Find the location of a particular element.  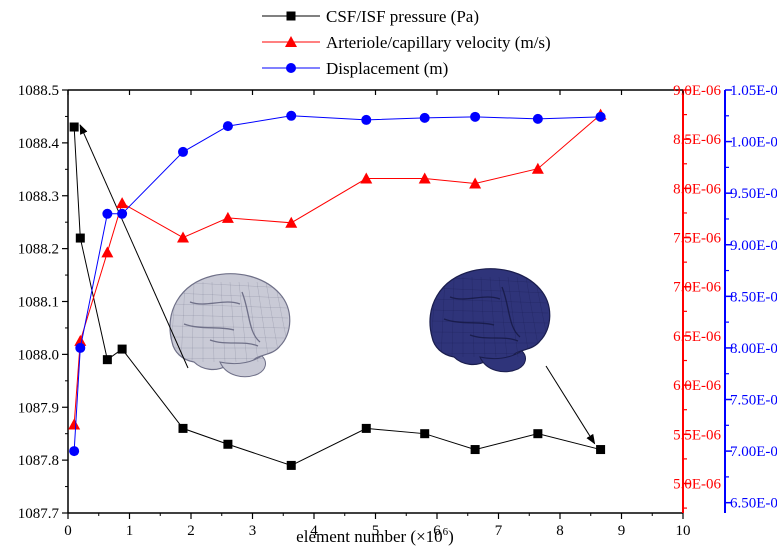

y-left-tick-label: 1088.5 is located at coordinates (38, 91).